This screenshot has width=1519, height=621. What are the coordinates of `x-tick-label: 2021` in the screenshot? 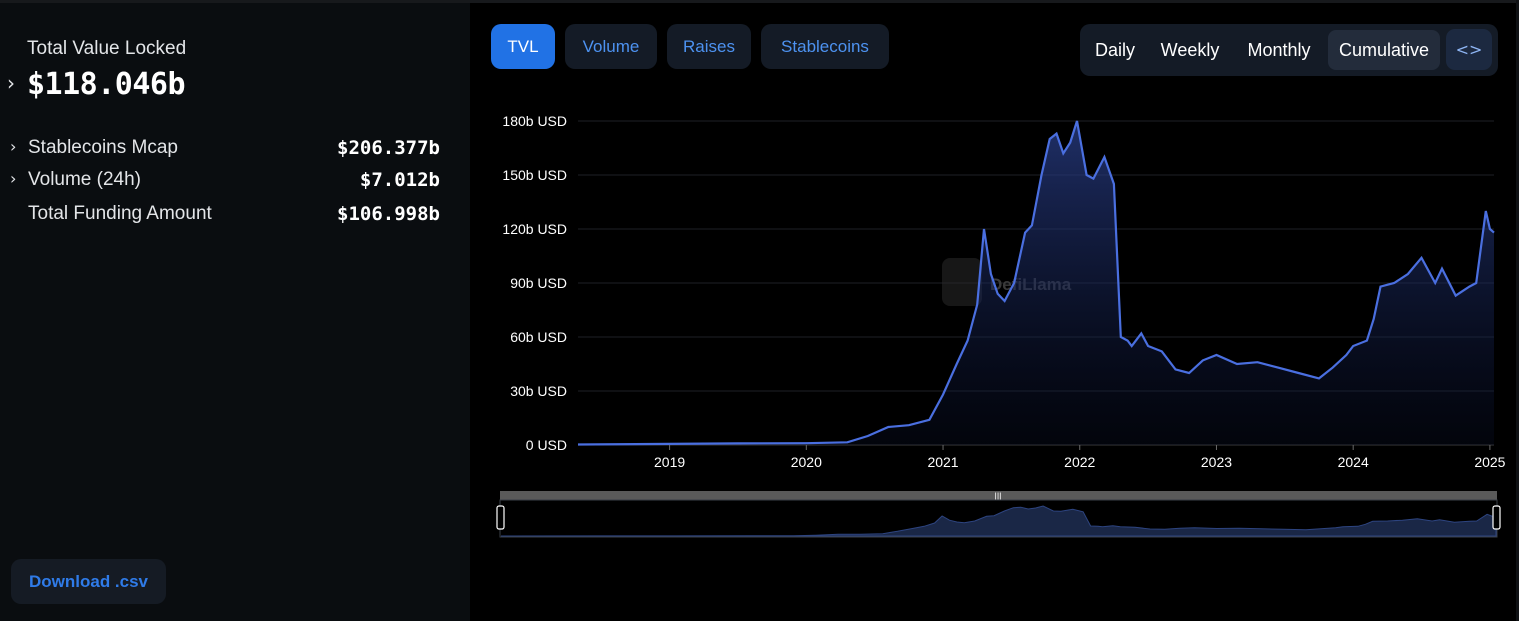 It's located at (942, 462).